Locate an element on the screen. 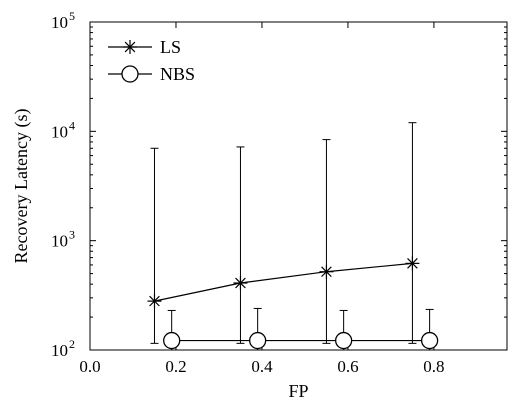 This screenshot has height=403, width=517. x-tick-label: 0.8 is located at coordinates (433, 366).